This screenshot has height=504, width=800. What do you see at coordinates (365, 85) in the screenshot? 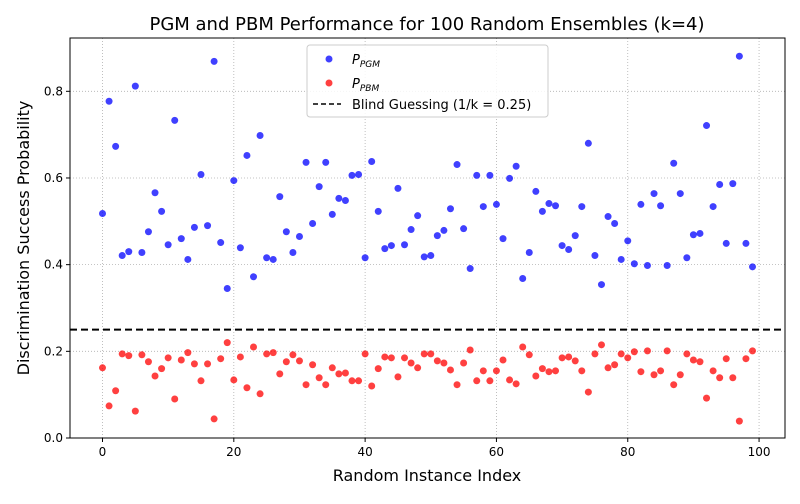
I see `legend-label-pbm: PPBM` at bounding box center [365, 85].